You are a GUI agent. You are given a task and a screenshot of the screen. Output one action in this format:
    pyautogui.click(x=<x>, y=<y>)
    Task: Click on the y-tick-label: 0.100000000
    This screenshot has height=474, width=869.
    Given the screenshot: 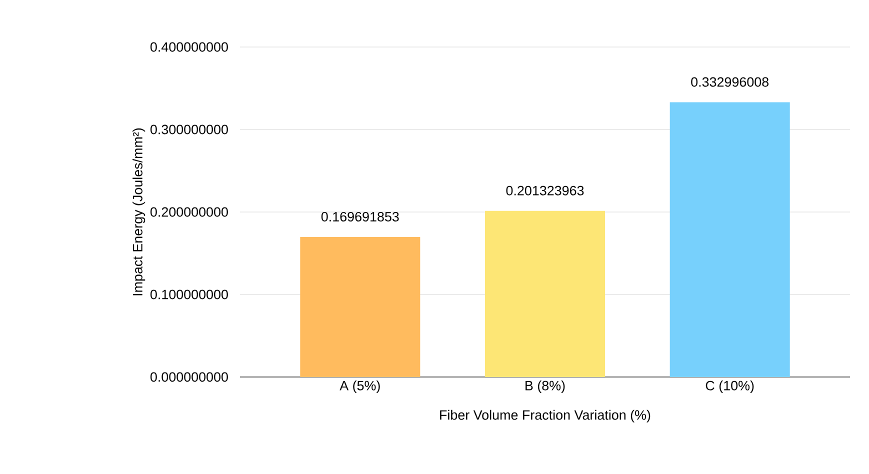 What is the action you would take?
    pyautogui.click(x=189, y=295)
    